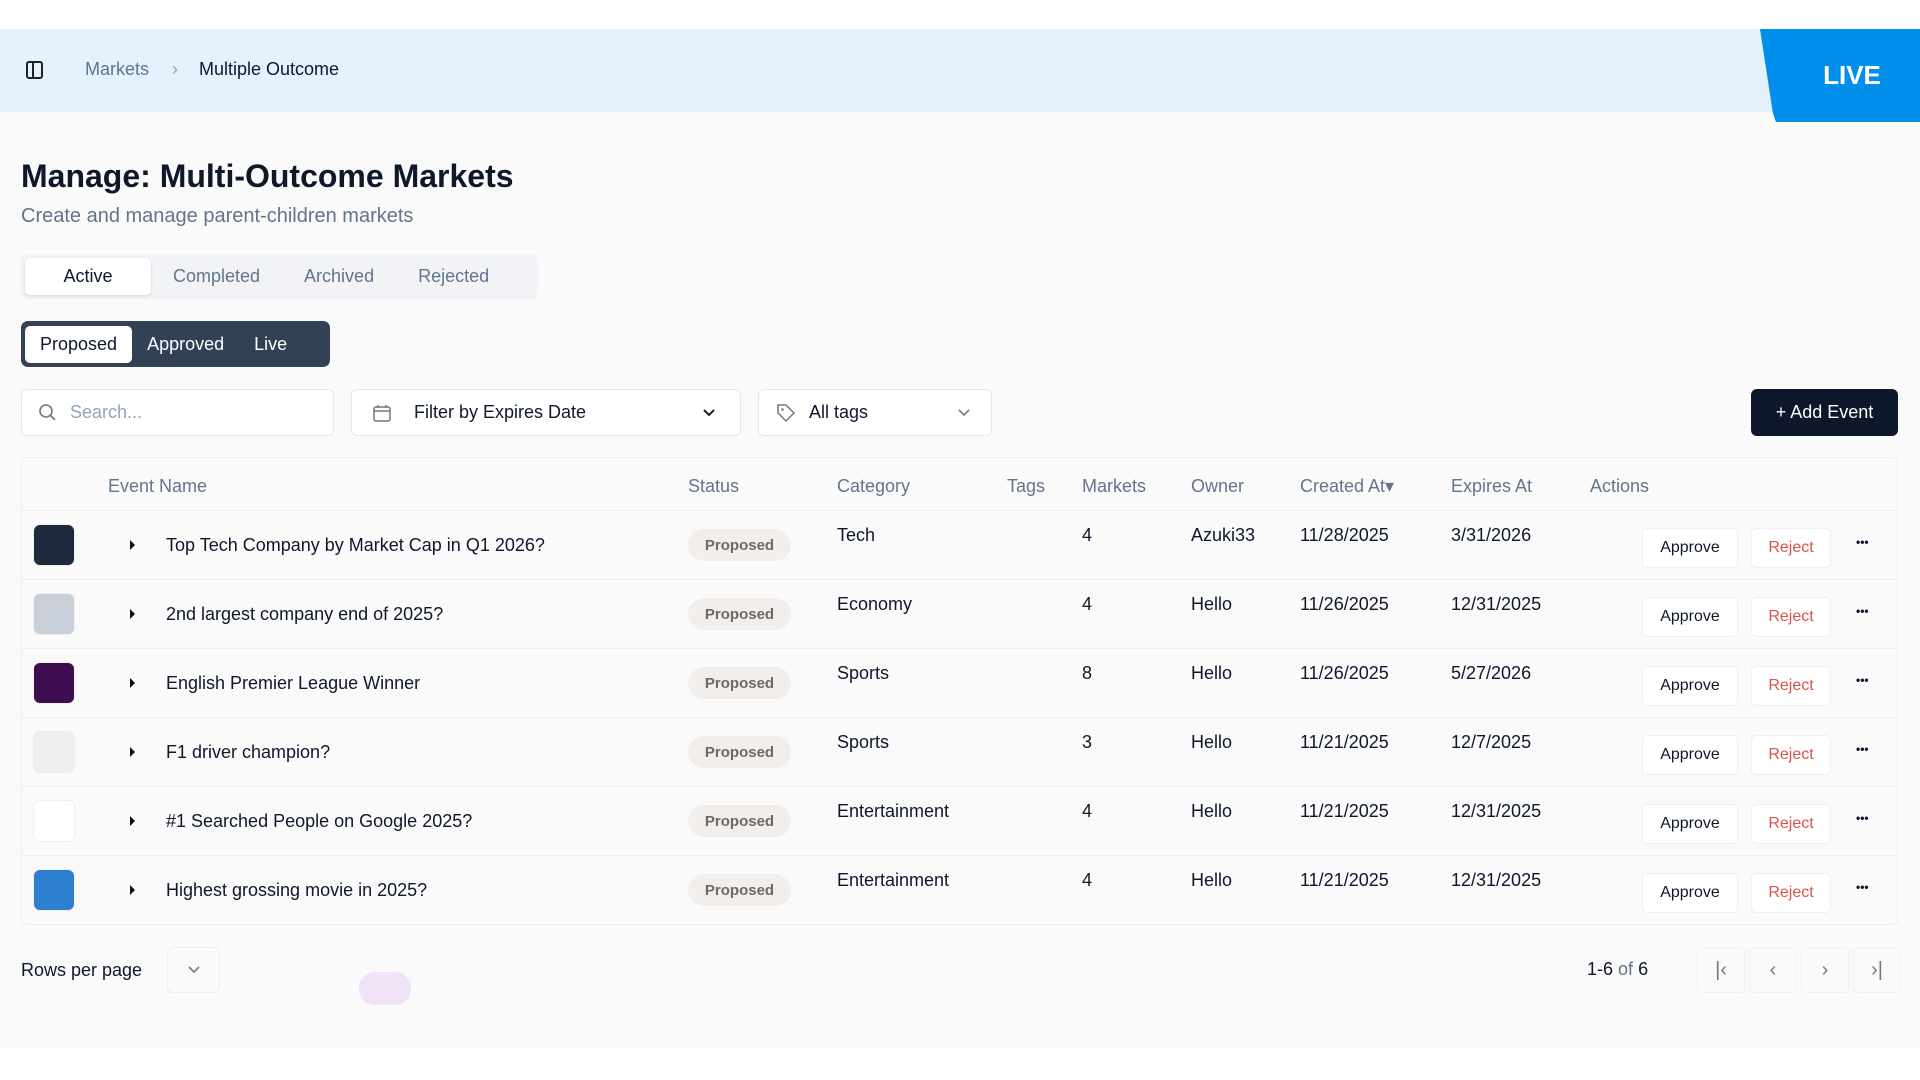  Describe the element at coordinates (47, 412) in the screenshot. I see `search-icon` at that location.